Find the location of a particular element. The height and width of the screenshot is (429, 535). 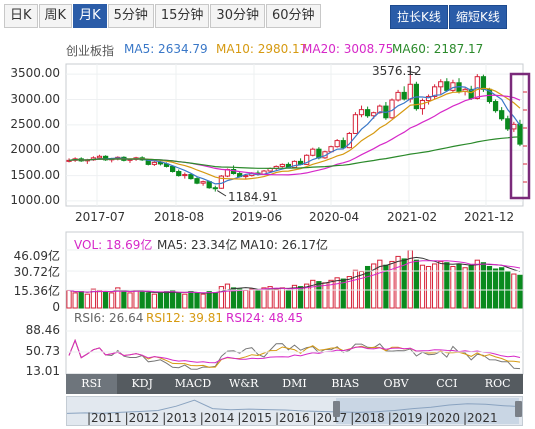

period-tab: 15分钟 is located at coordinates (182, 16).